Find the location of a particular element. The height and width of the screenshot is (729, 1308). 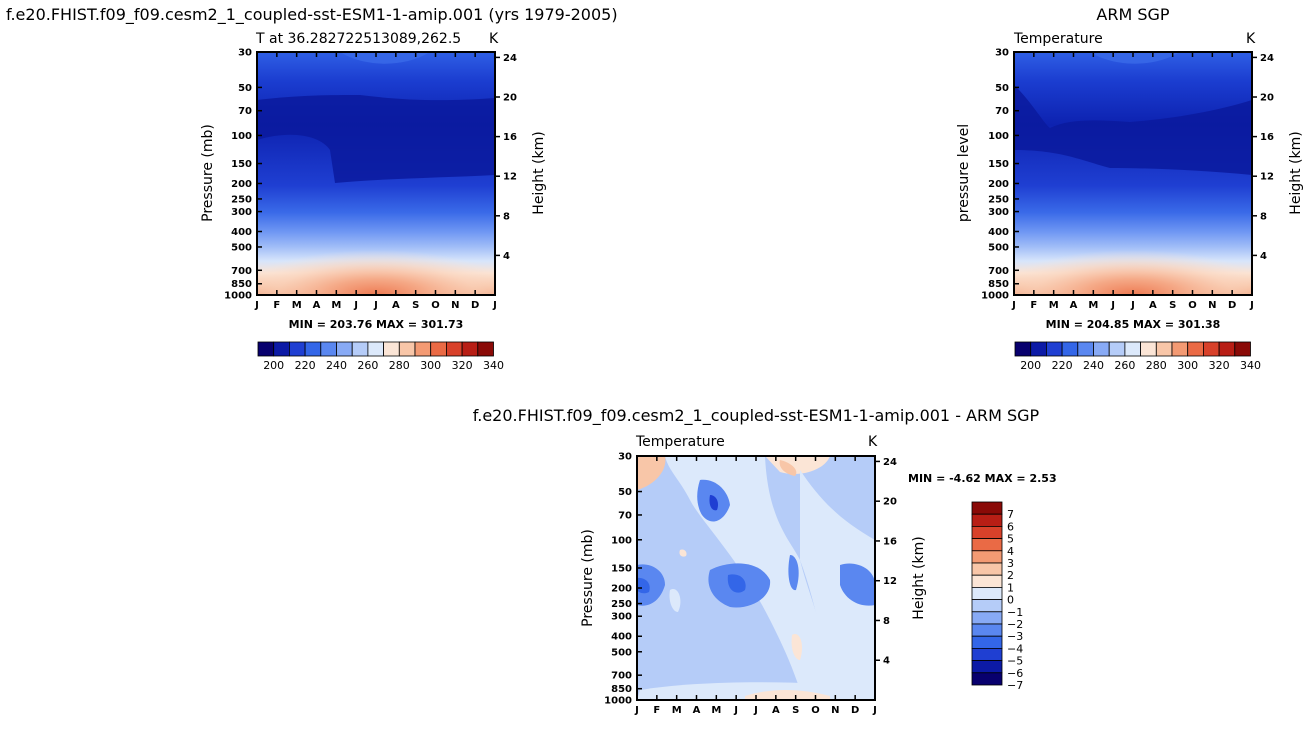

y-tick-label: 250 is located at coordinates (998, 199).